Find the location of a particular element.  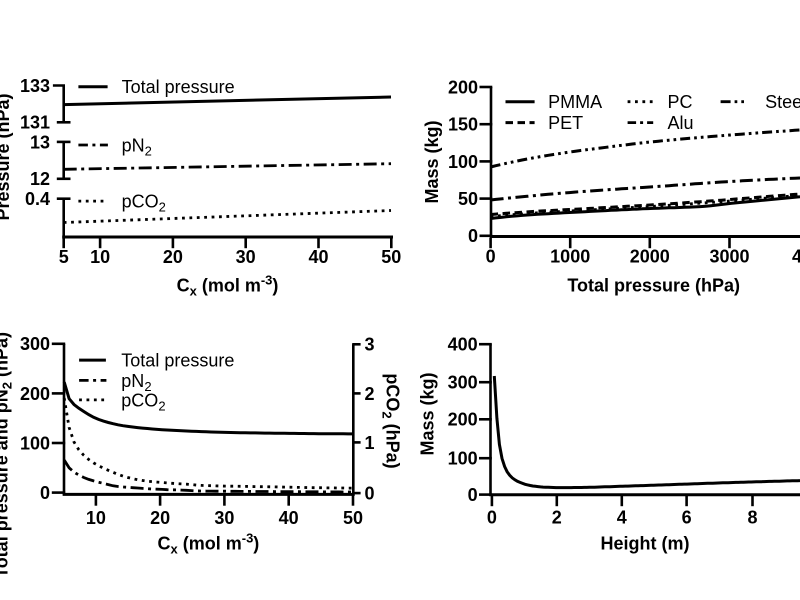

svg-text: 3 is located at coordinates (370, 345).